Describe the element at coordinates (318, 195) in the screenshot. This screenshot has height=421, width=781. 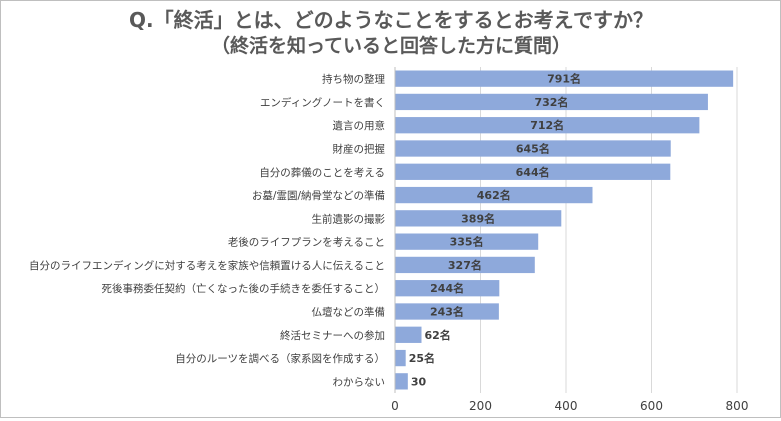
I see `category-label: お墓/霊園/納骨堂などの準備` at that location.